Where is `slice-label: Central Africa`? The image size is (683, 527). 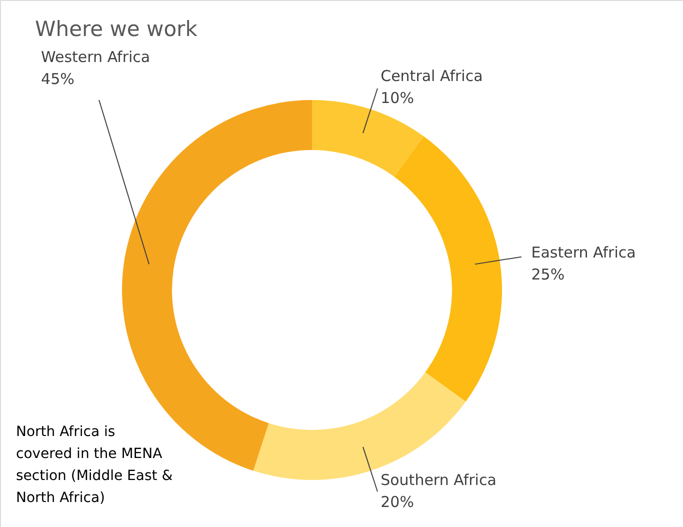 slice-label: Central Africa is located at coordinates (431, 75).